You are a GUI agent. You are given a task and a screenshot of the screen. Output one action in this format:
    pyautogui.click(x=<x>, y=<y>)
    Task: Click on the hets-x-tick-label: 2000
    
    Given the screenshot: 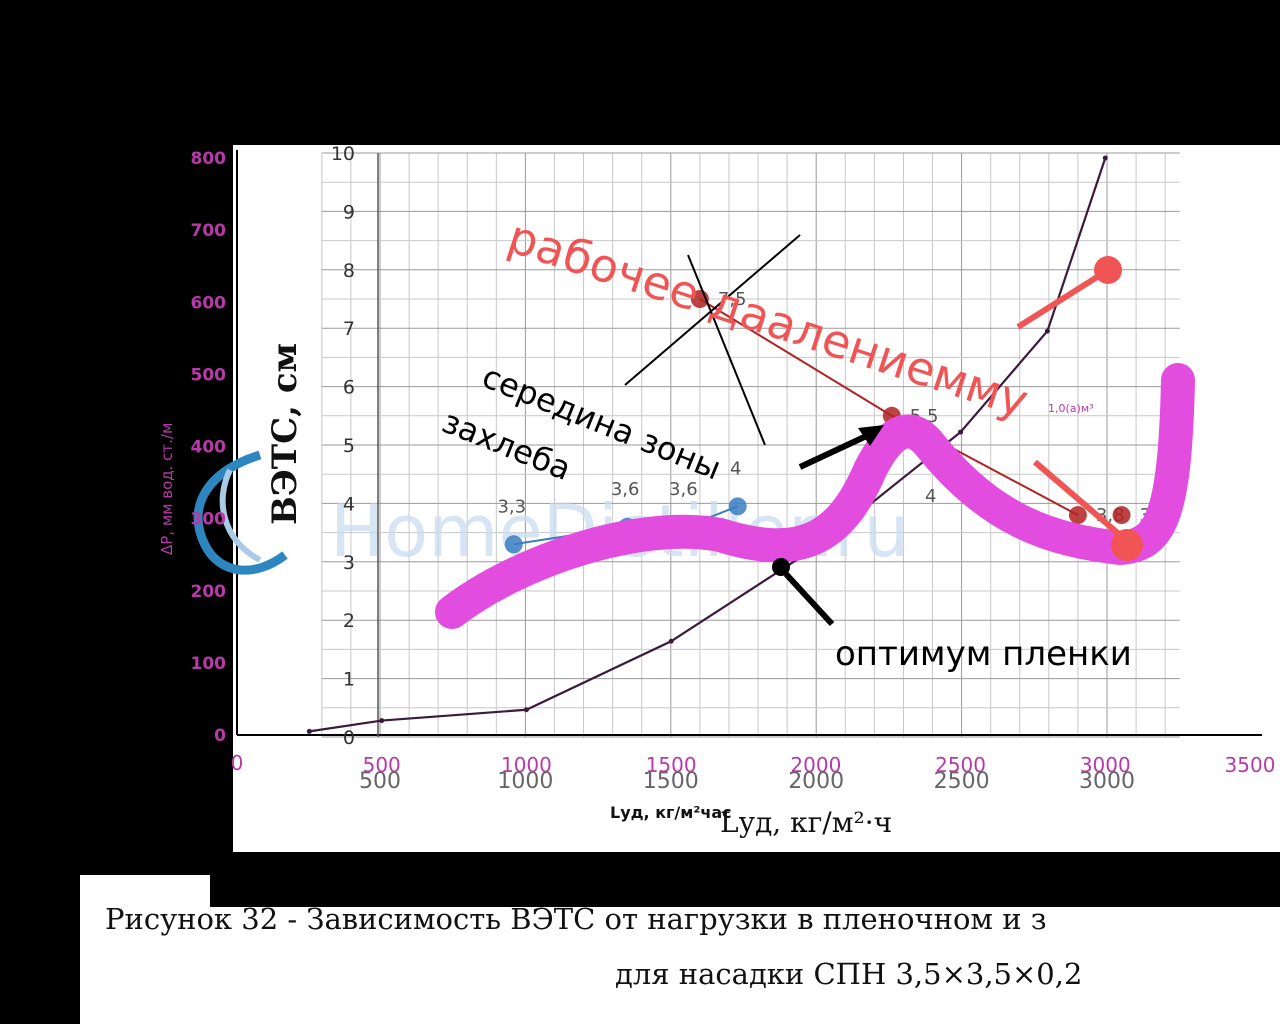 What is the action you would take?
    pyautogui.click(x=816, y=781)
    